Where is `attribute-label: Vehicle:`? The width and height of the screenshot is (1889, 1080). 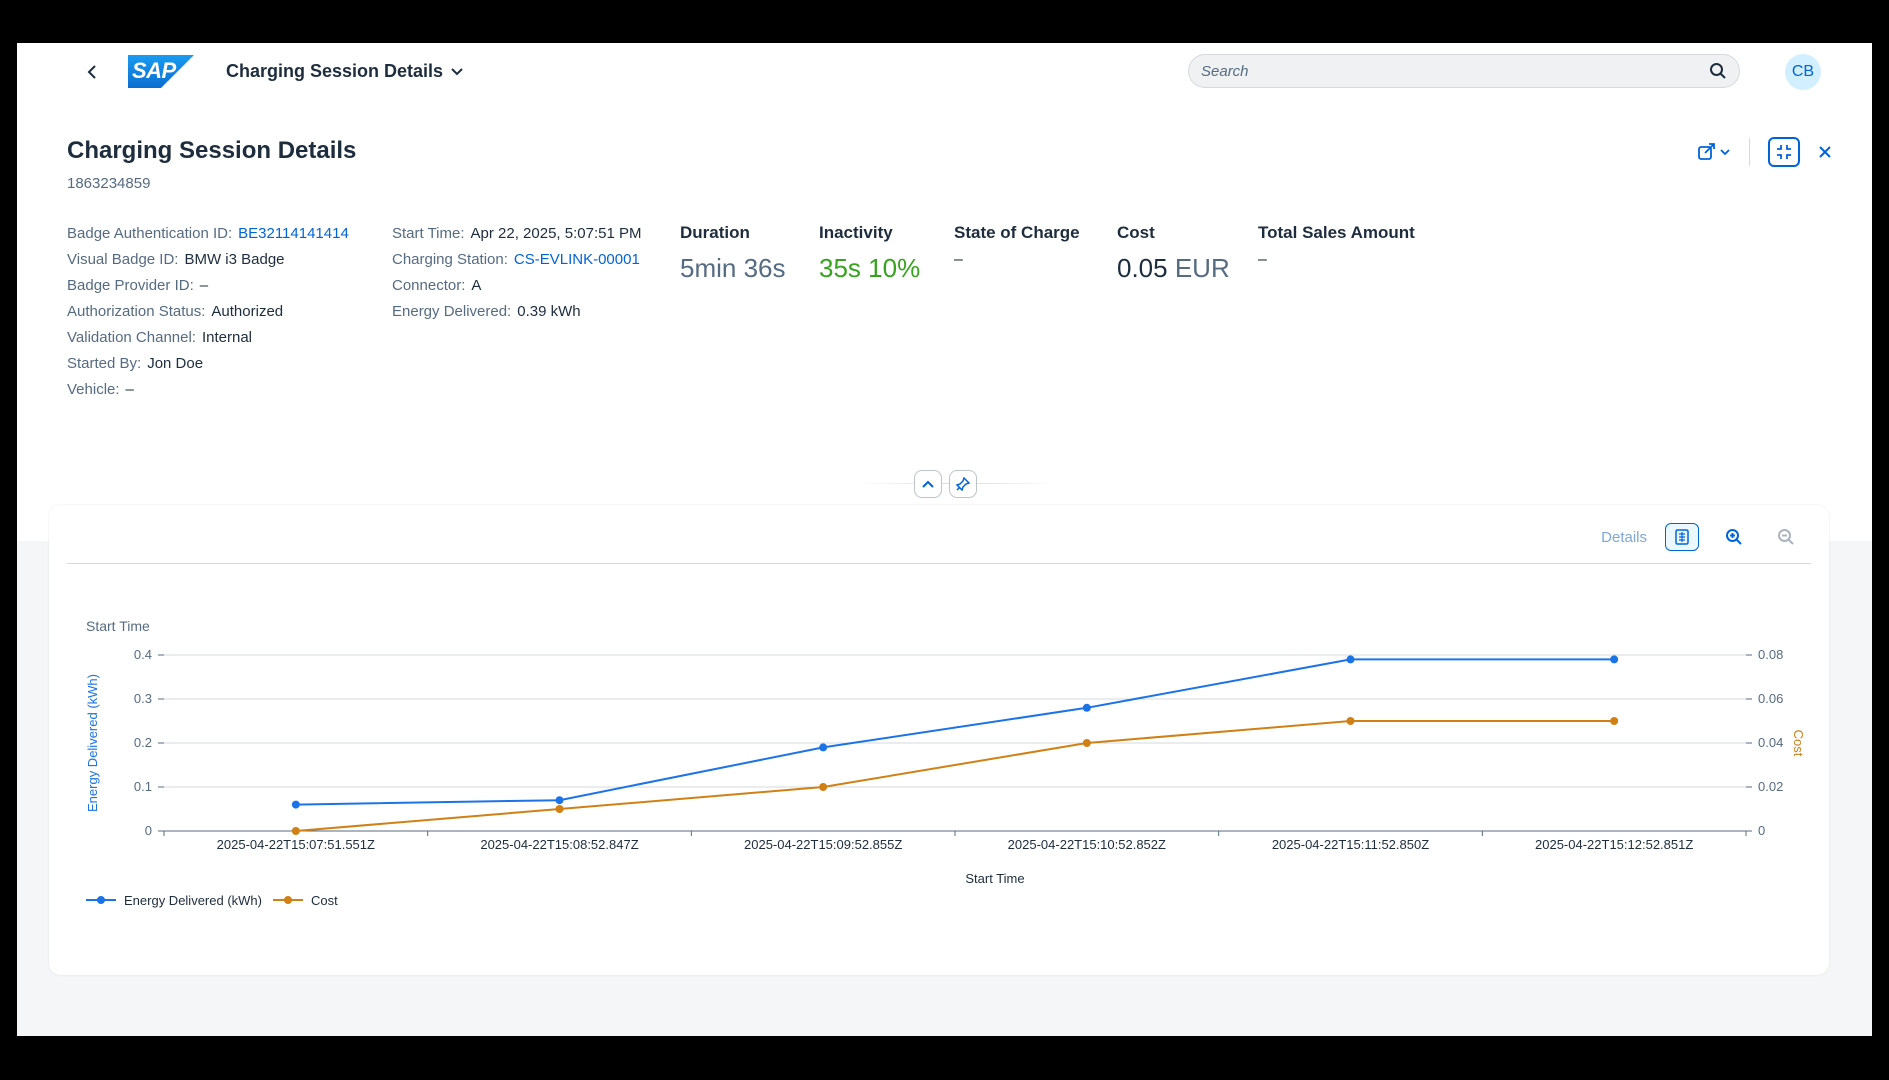
attribute-label: Vehicle: is located at coordinates (93, 389).